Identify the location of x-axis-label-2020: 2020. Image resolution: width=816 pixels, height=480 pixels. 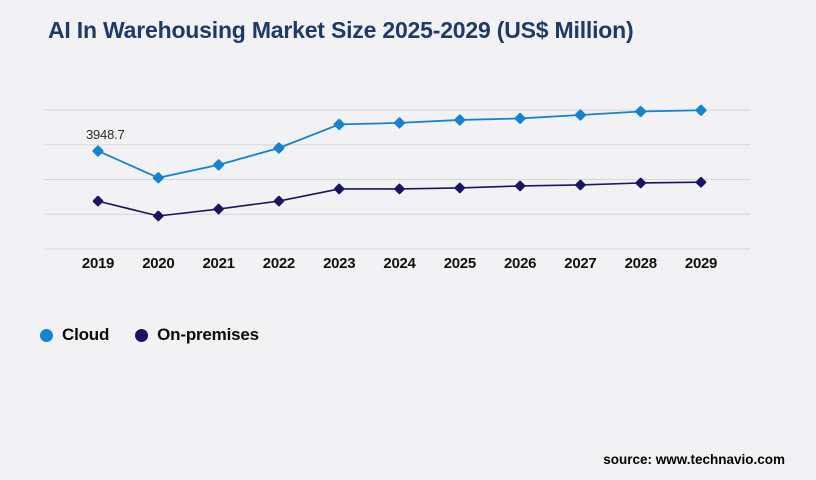
(158, 263).